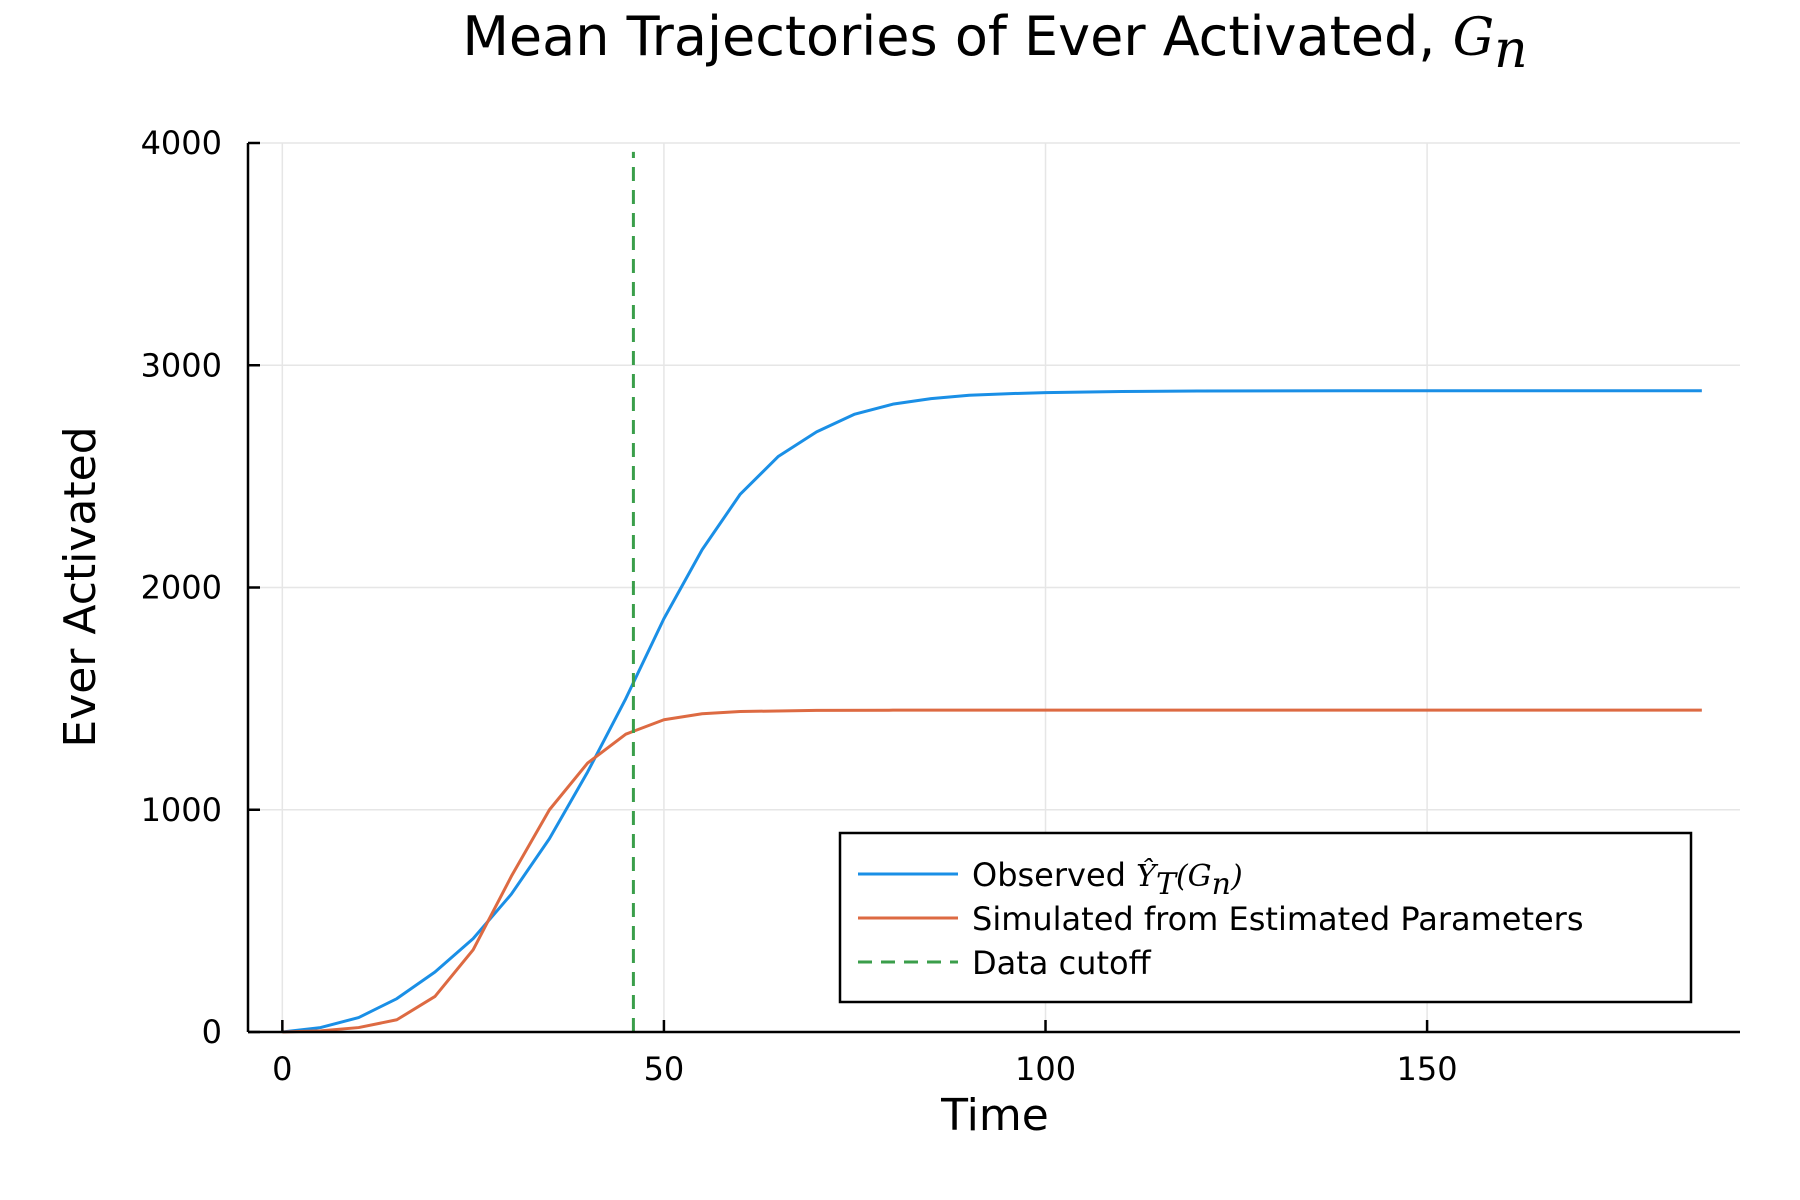 The image size is (1800, 1200). Describe the element at coordinates (1427, 1069) in the screenshot. I see `x-tick-label: 150` at that location.